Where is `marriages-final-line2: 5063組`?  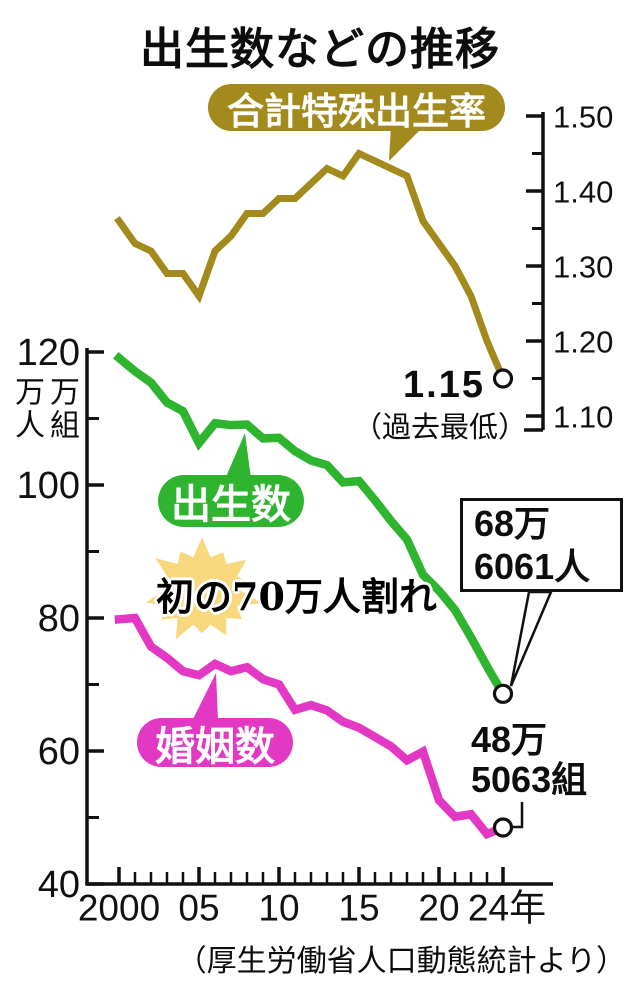 marriages-final-line2: 5063組 is located at coordinates (529, 779).